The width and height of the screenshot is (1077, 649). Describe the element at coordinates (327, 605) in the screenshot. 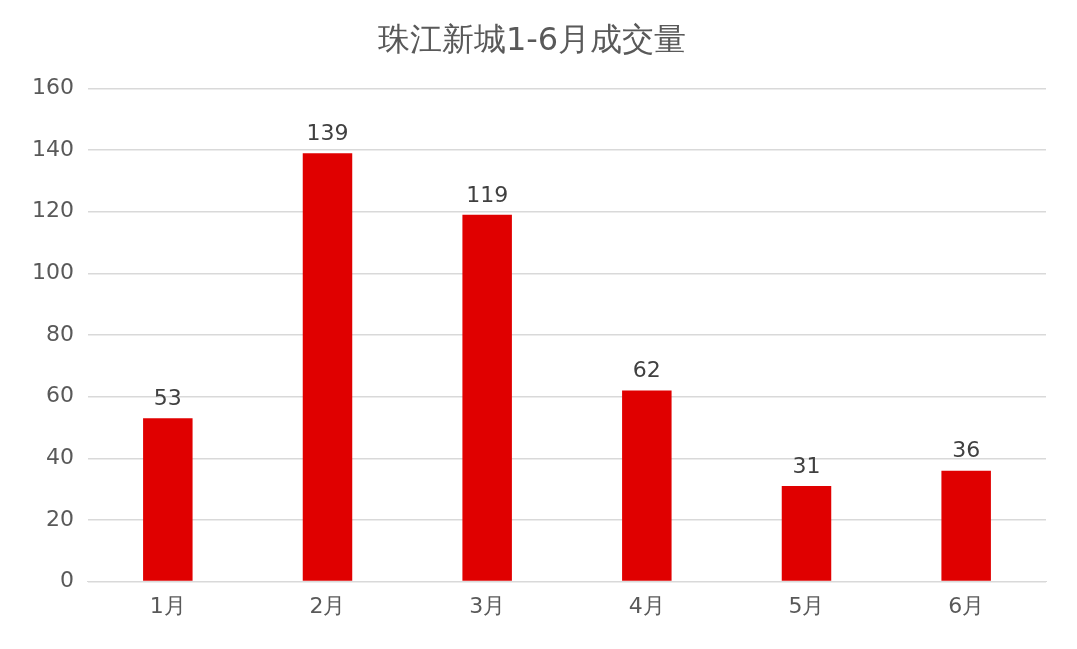

I see `x-tick-label: 2月` at that location.